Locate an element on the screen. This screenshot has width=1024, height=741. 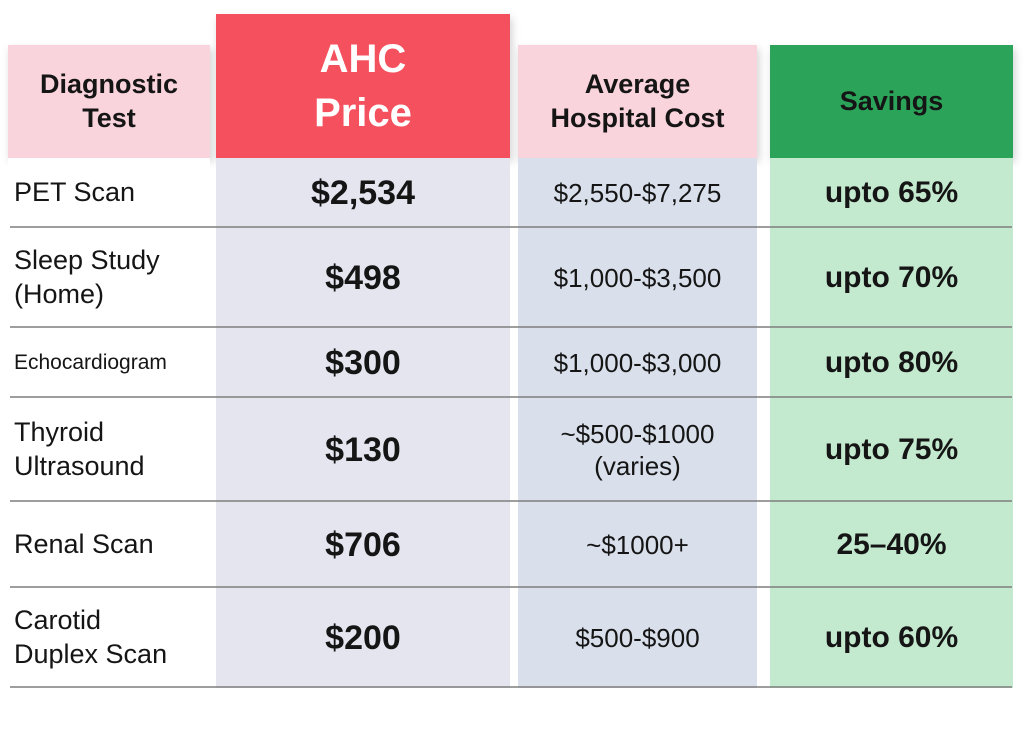
cell-savings: upto 70% is located at coordinates (891, 278).